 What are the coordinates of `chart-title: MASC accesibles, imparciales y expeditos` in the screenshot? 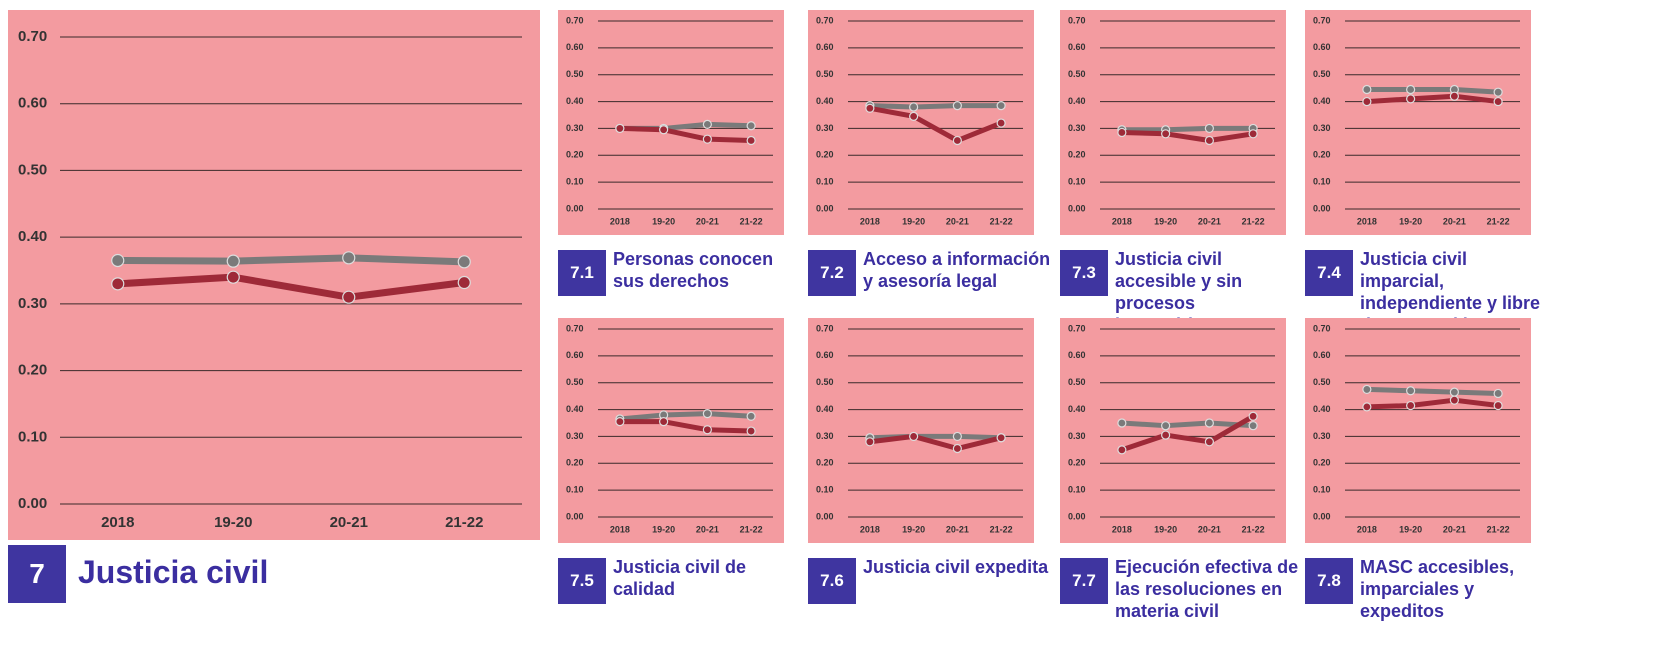 It's located at (1437, 589).